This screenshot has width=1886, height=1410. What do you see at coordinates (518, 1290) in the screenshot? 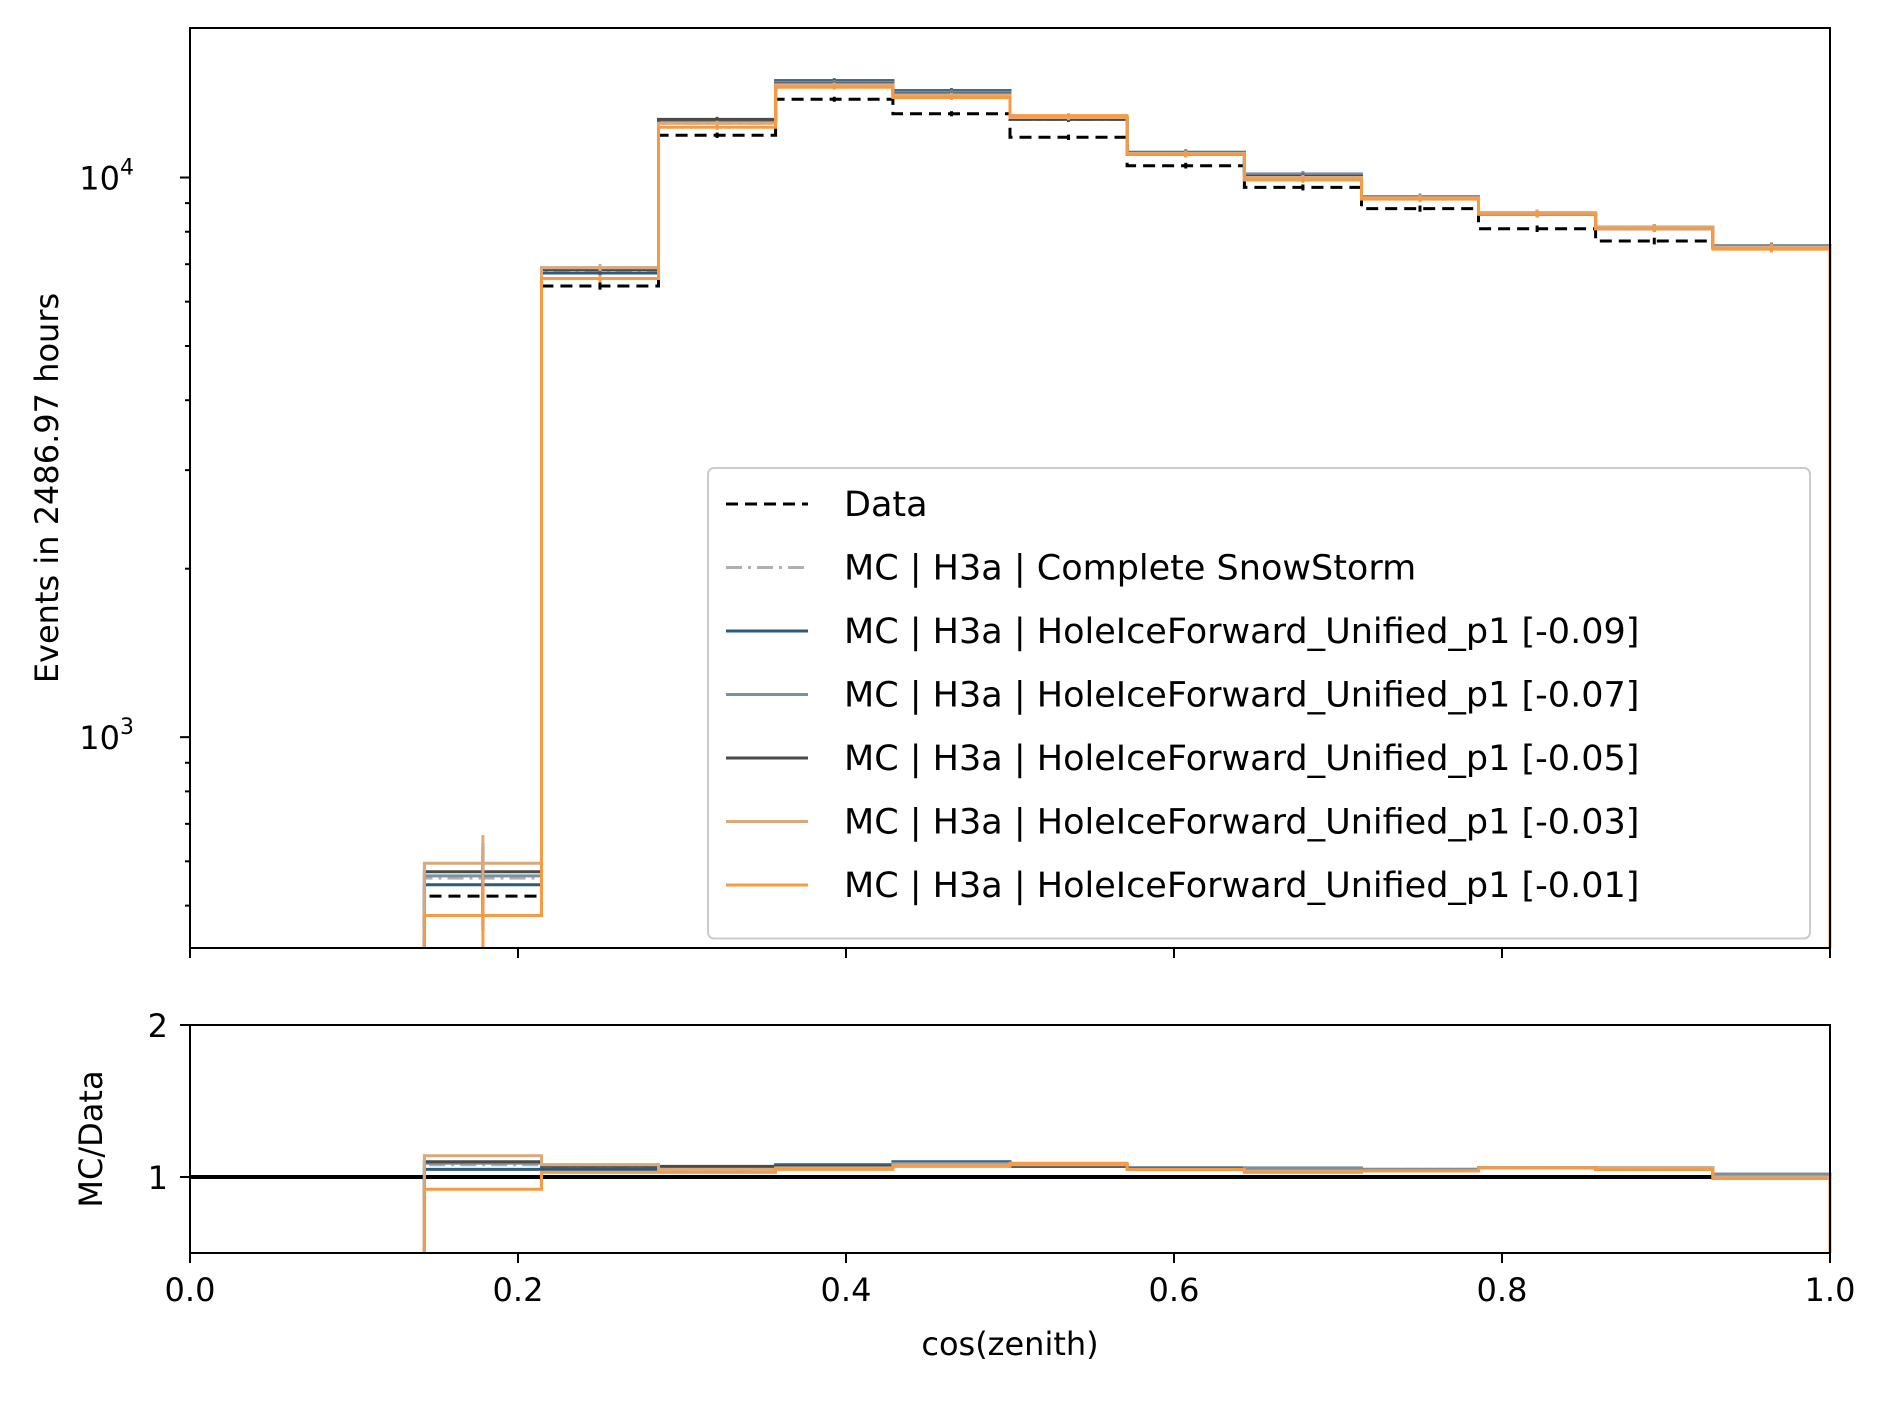
I see `x-tick-label: 0.2` at bounding box center [518, 1290].